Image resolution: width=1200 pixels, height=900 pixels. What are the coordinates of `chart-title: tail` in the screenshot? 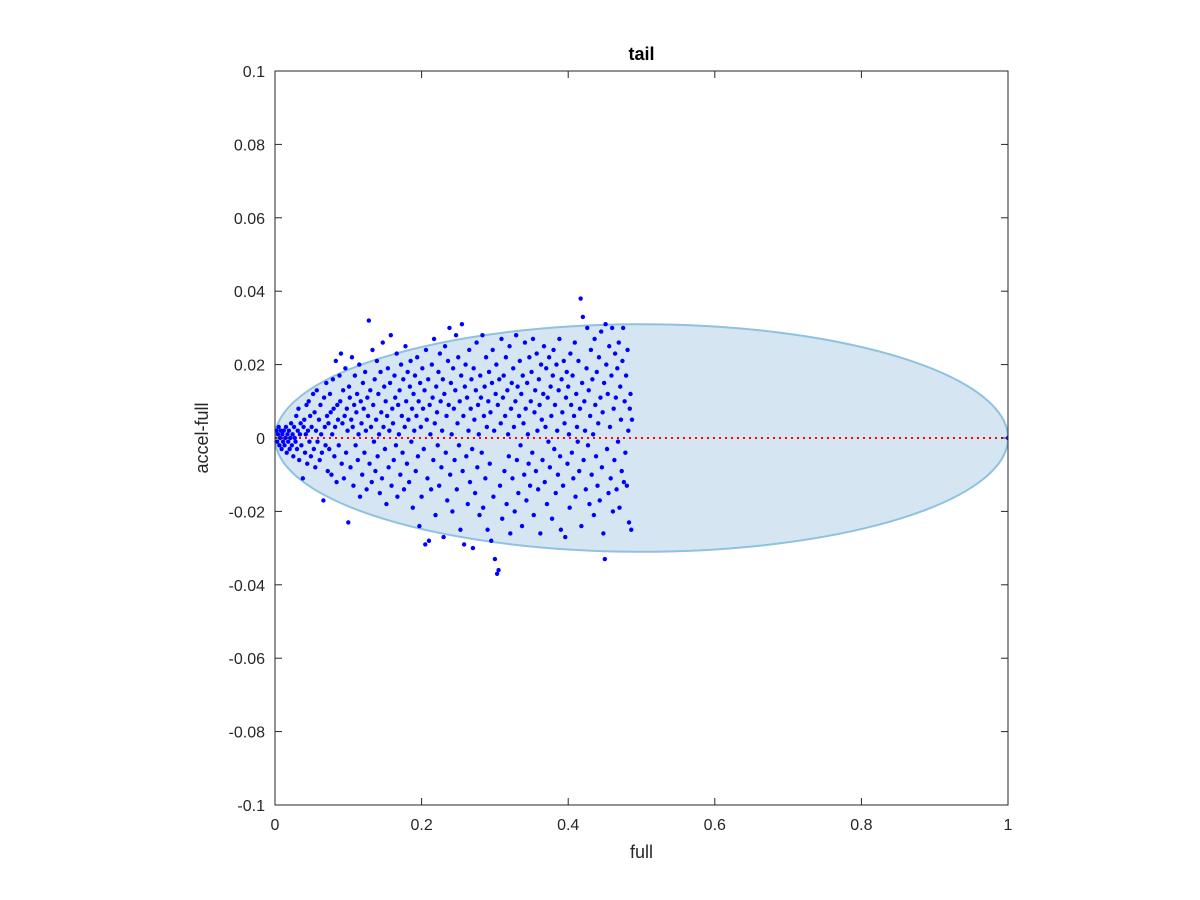 It's located at (641, 54).